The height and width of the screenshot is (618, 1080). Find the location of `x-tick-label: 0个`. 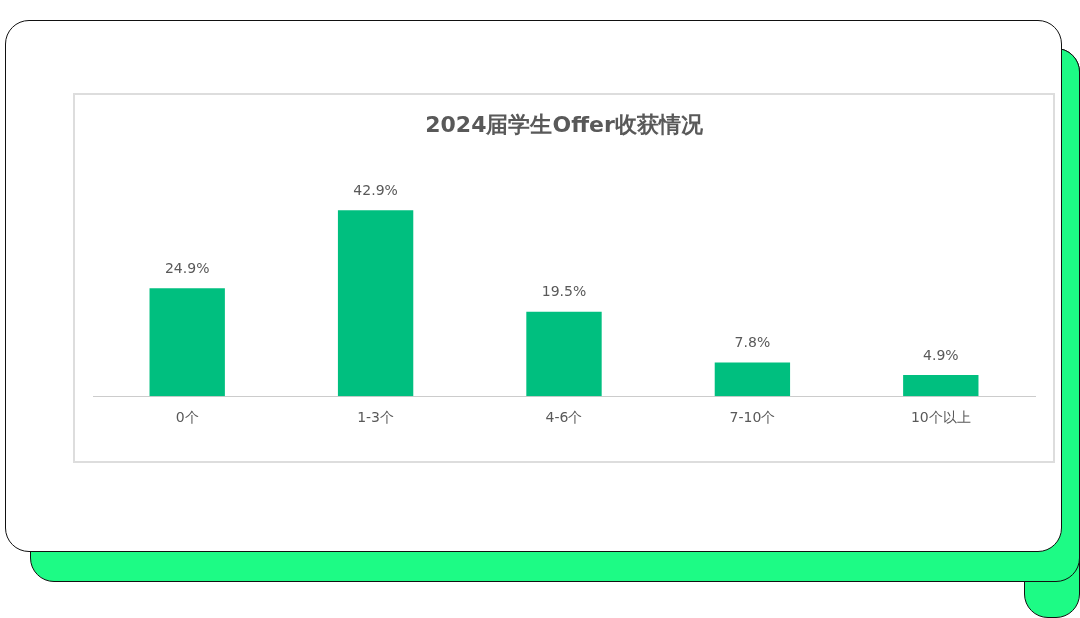

x-tick-label: 0个 is located at coordinates (187, 417).